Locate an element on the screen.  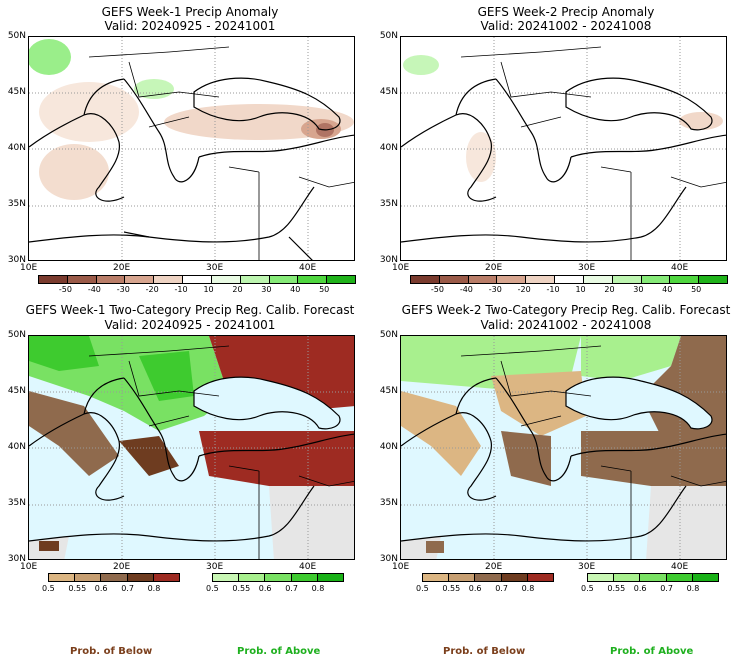
panel3-valid: Valid: 20240925 - 20241001 is located at coordinates (190, 325).